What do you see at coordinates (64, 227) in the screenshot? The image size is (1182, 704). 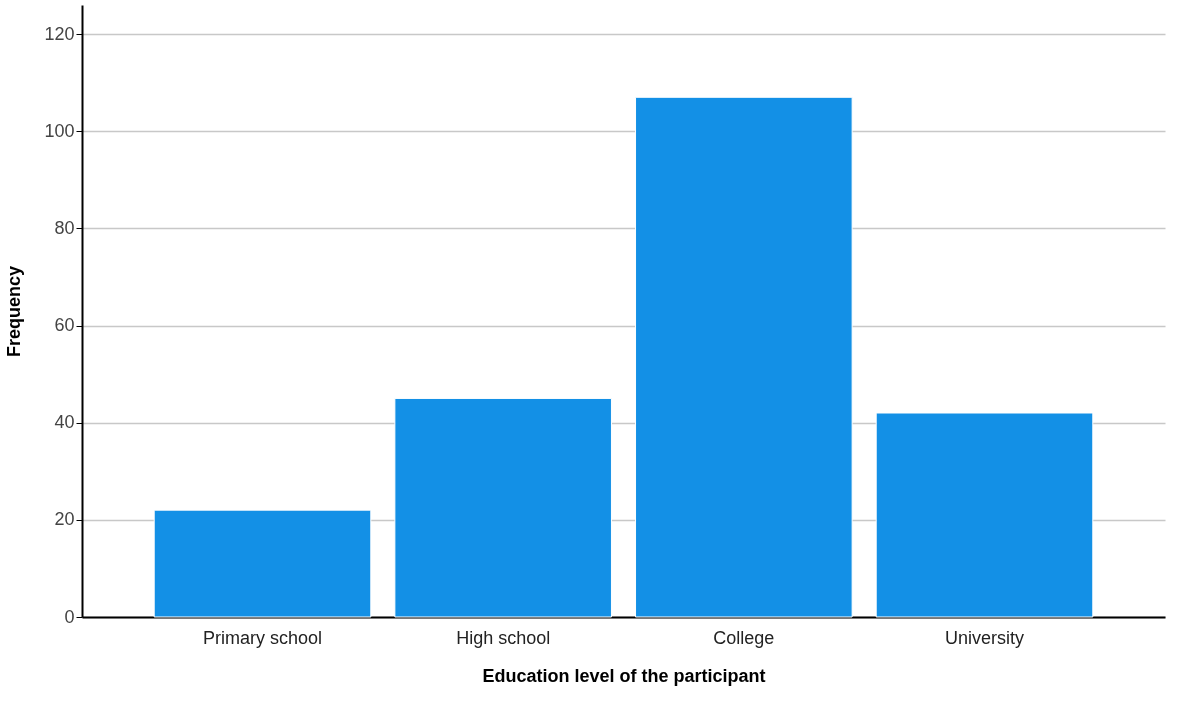 I see `y-tick-label: 80` at bounding box center [64, 227].